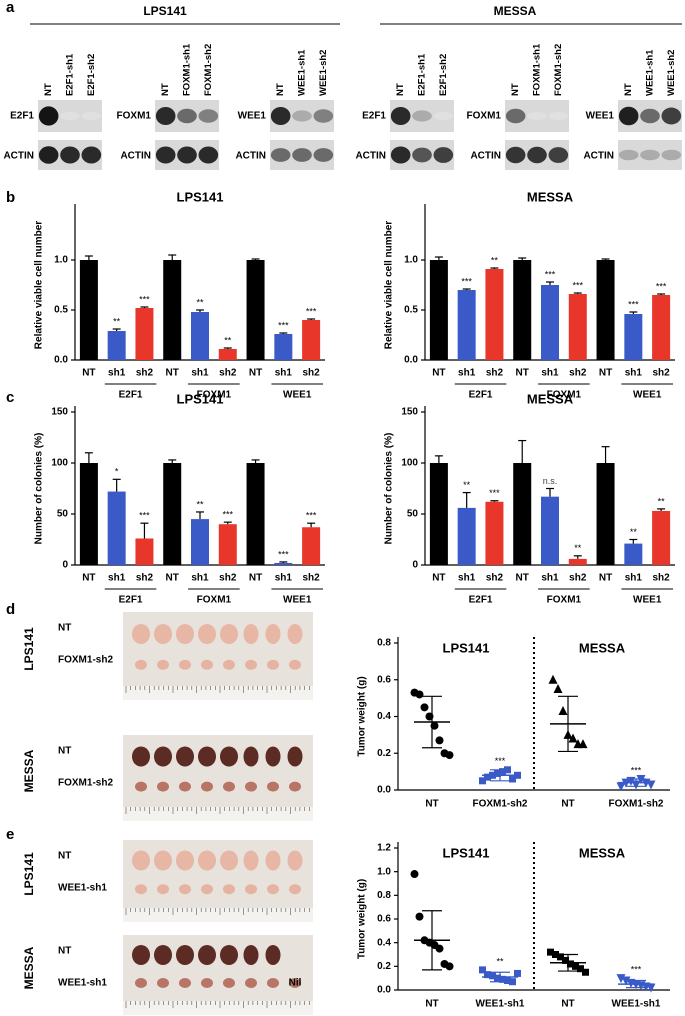  Describe the element at coordinates (550, 196) in the screenshot. I see `chart-title: MESSA` at that location.